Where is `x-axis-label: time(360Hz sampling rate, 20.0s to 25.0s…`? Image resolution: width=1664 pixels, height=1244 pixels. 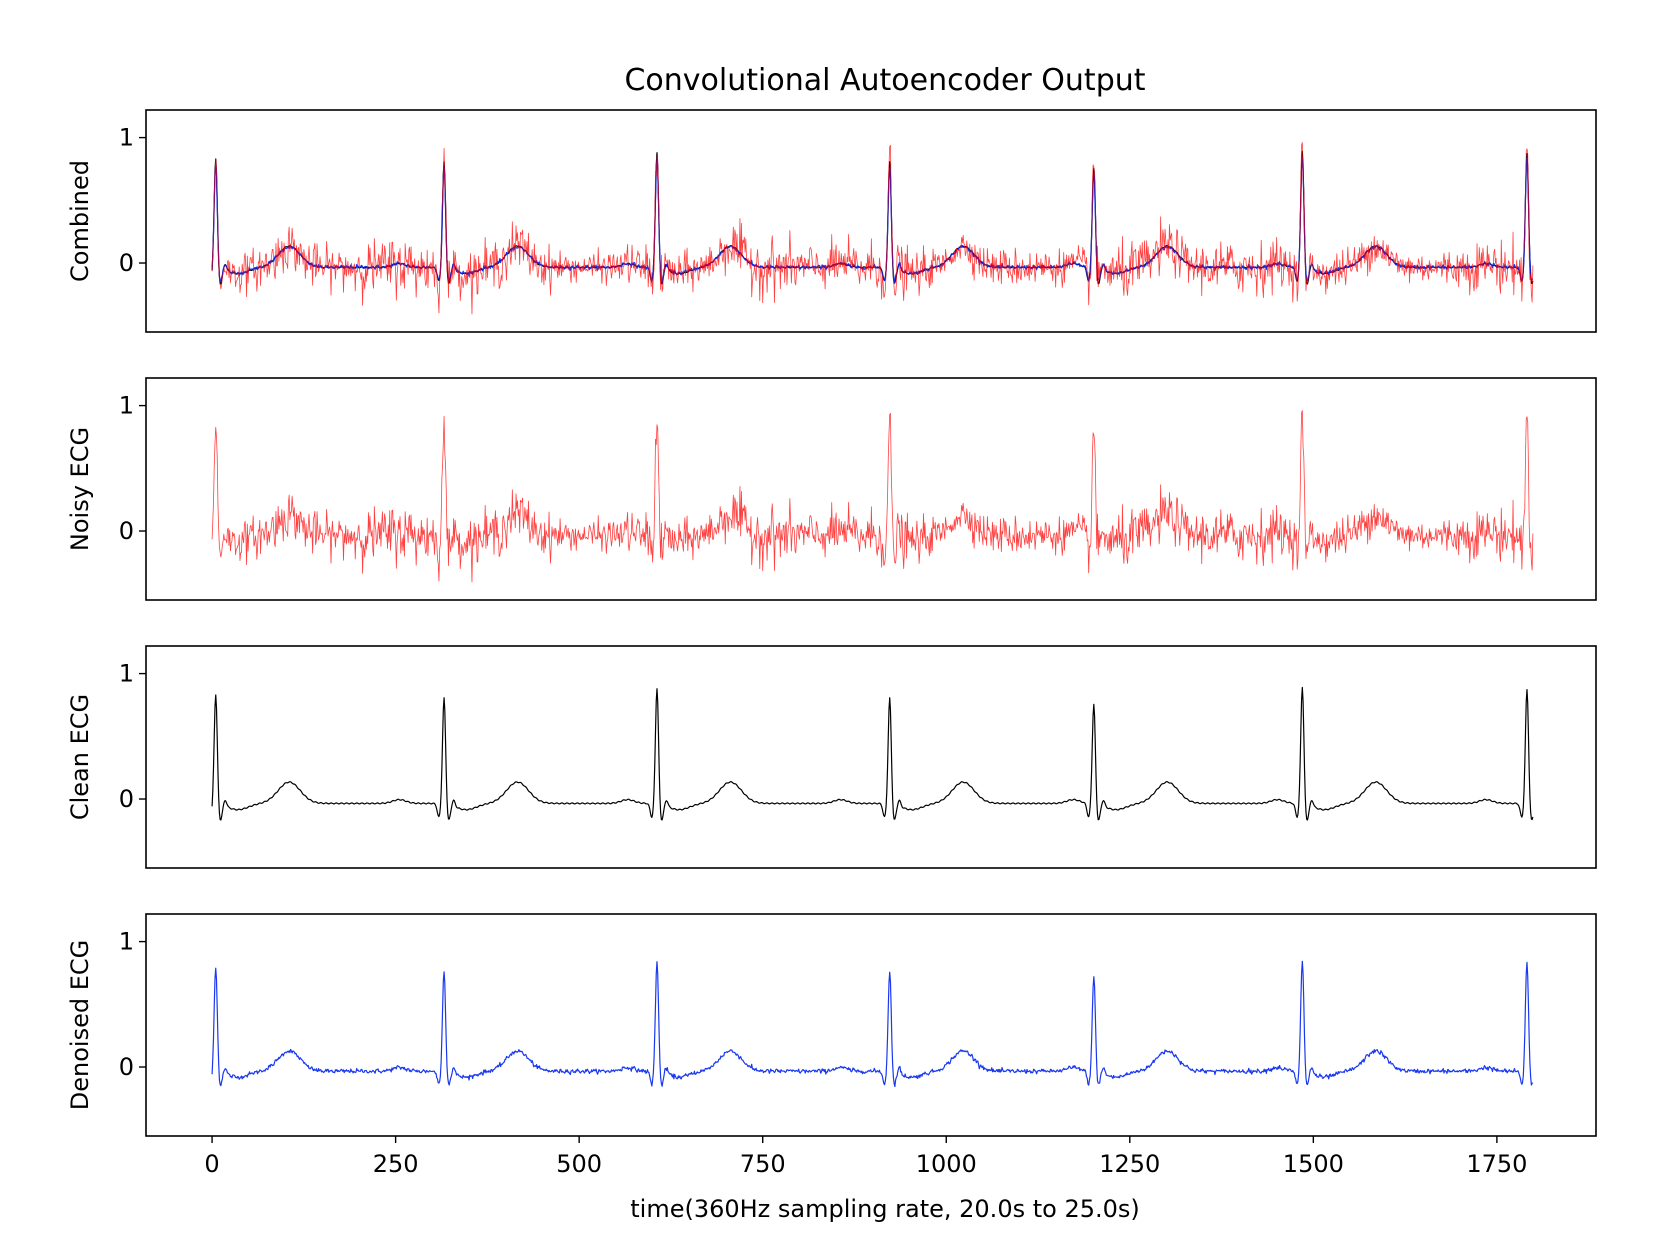
x-axis-label: time(360Hz sampling rate, 20.0s to 25.0s… is located at coordinates (885, 1209).